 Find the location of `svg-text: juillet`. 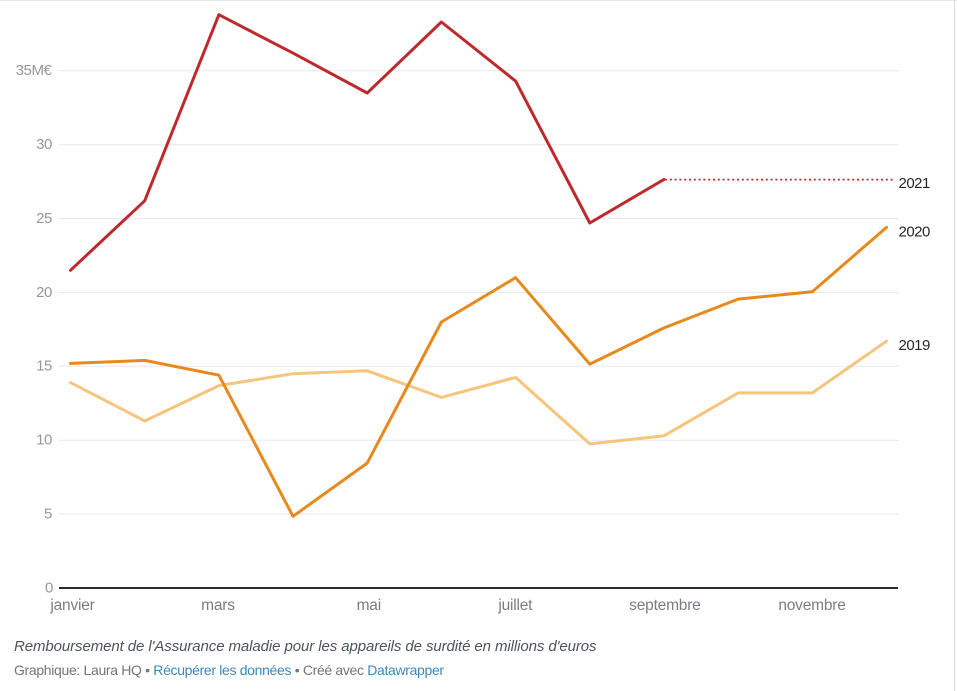

svg-text: juillet is located at coordinates (515, 605).